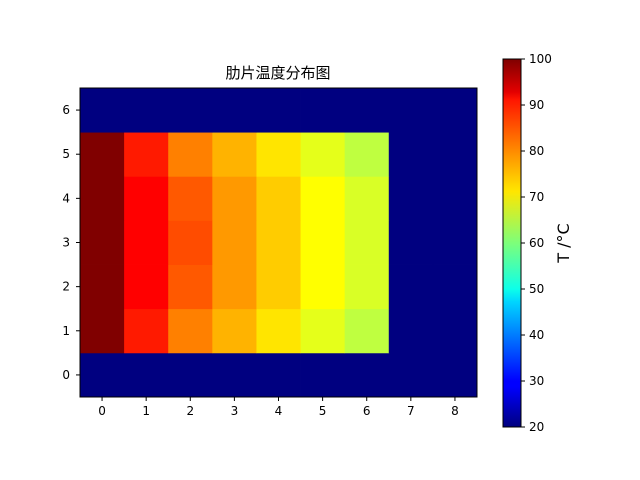 The width and height of the screenshot is (640, 480). I want to click on colorbar-tick-label: 40, so click(536, 335).